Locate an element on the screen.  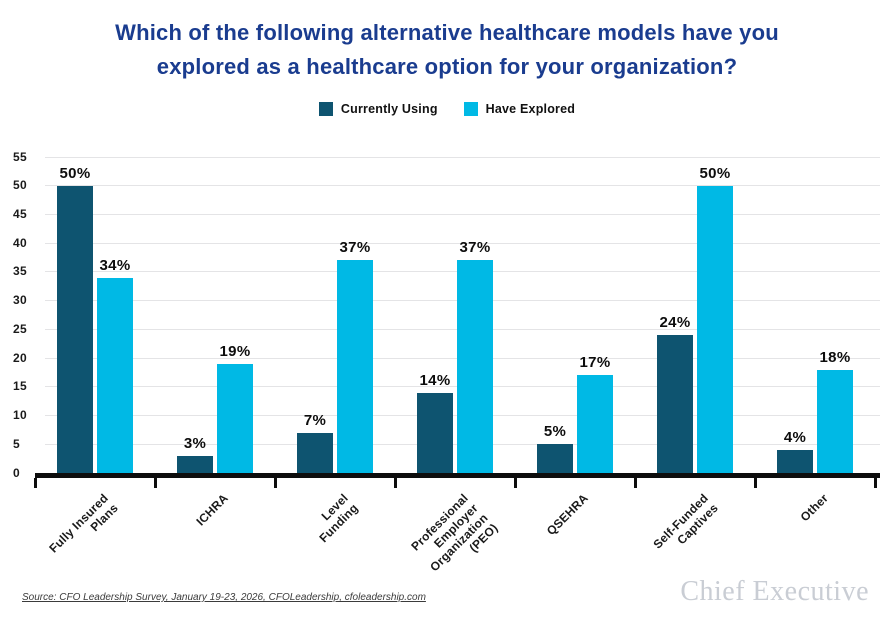
y-tick-label: 15 is located at coordinates (20, 386).